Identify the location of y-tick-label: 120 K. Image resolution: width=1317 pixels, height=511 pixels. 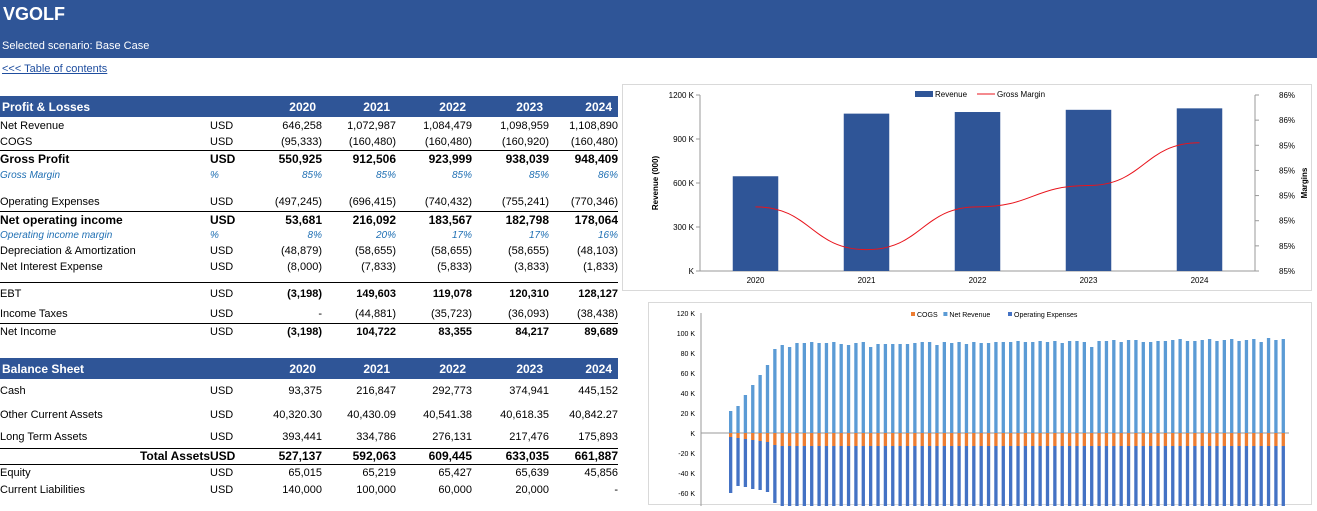
(686, 314).